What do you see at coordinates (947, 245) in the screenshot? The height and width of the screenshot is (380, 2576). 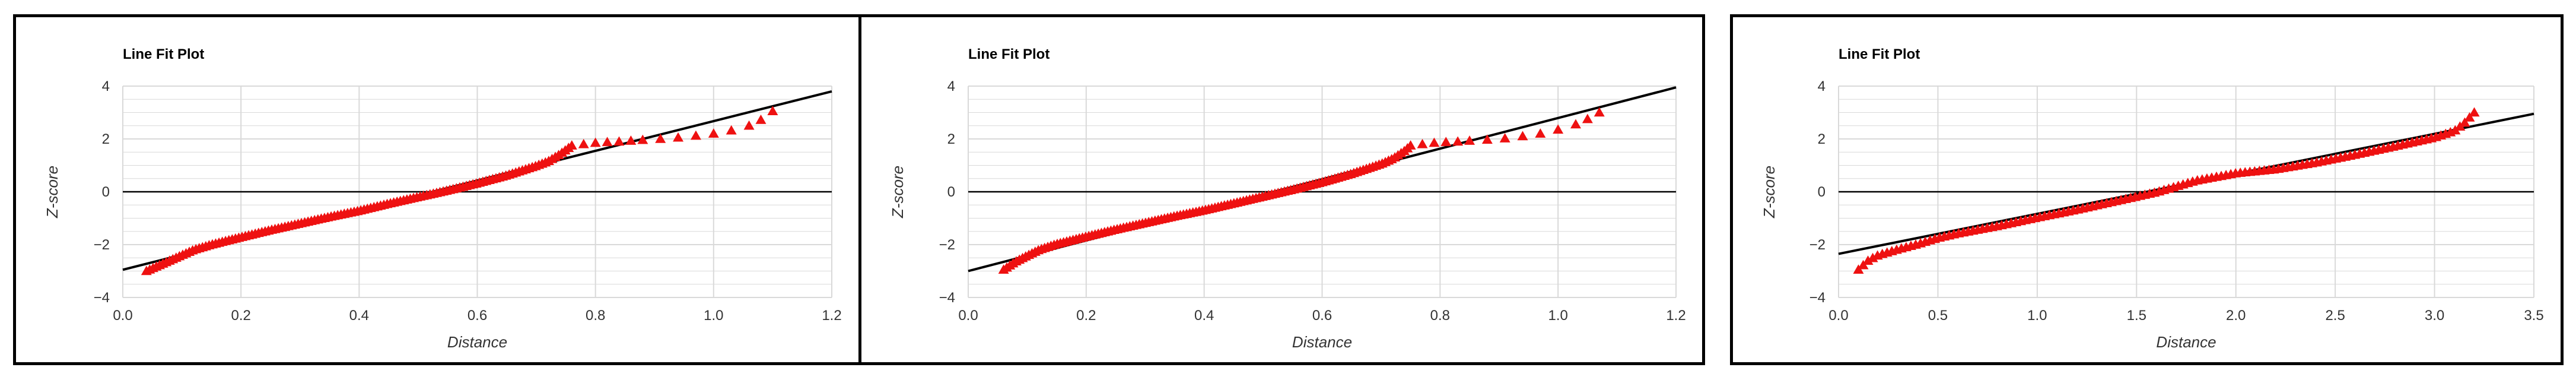 I see `chart-2-ytick-label: −2` at bounding box center [947, 245].